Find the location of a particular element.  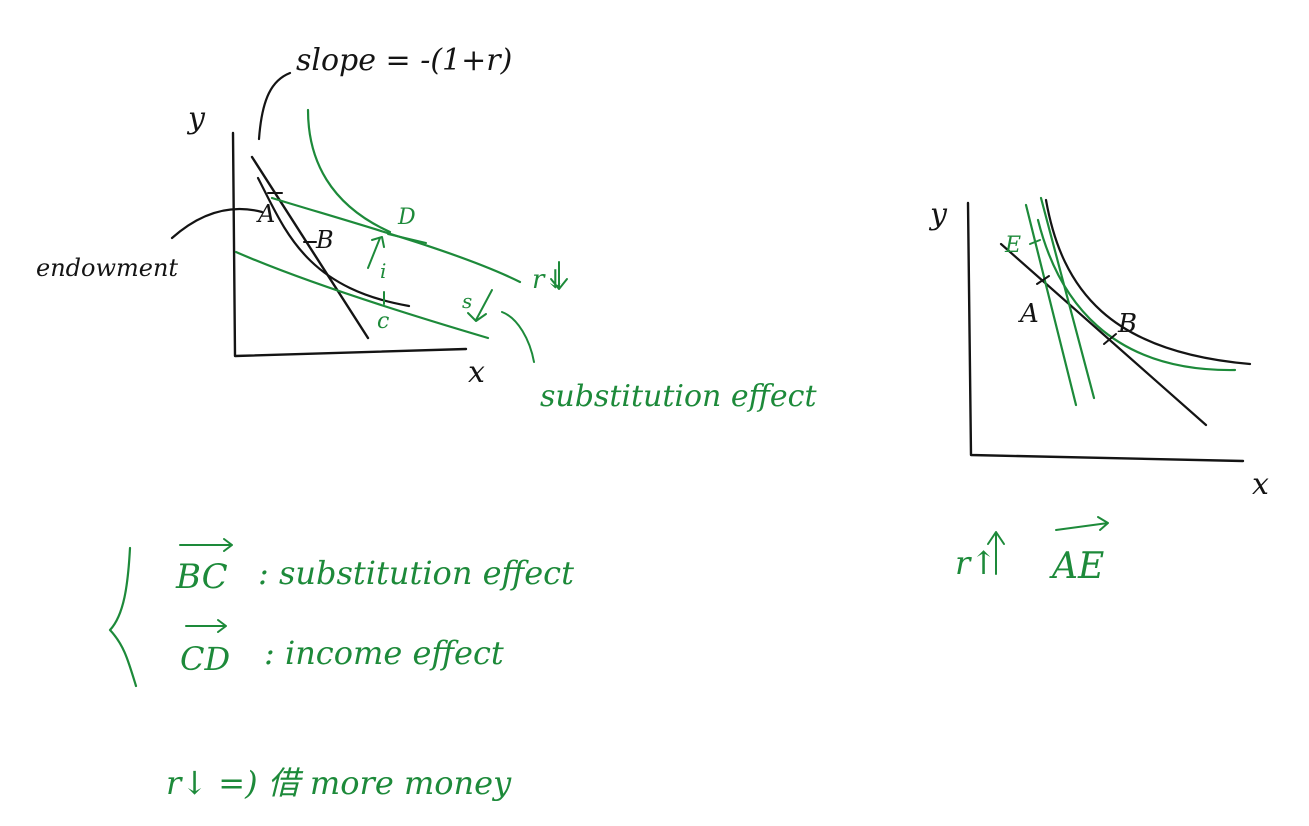

brace is located at coordinates (123, 617).